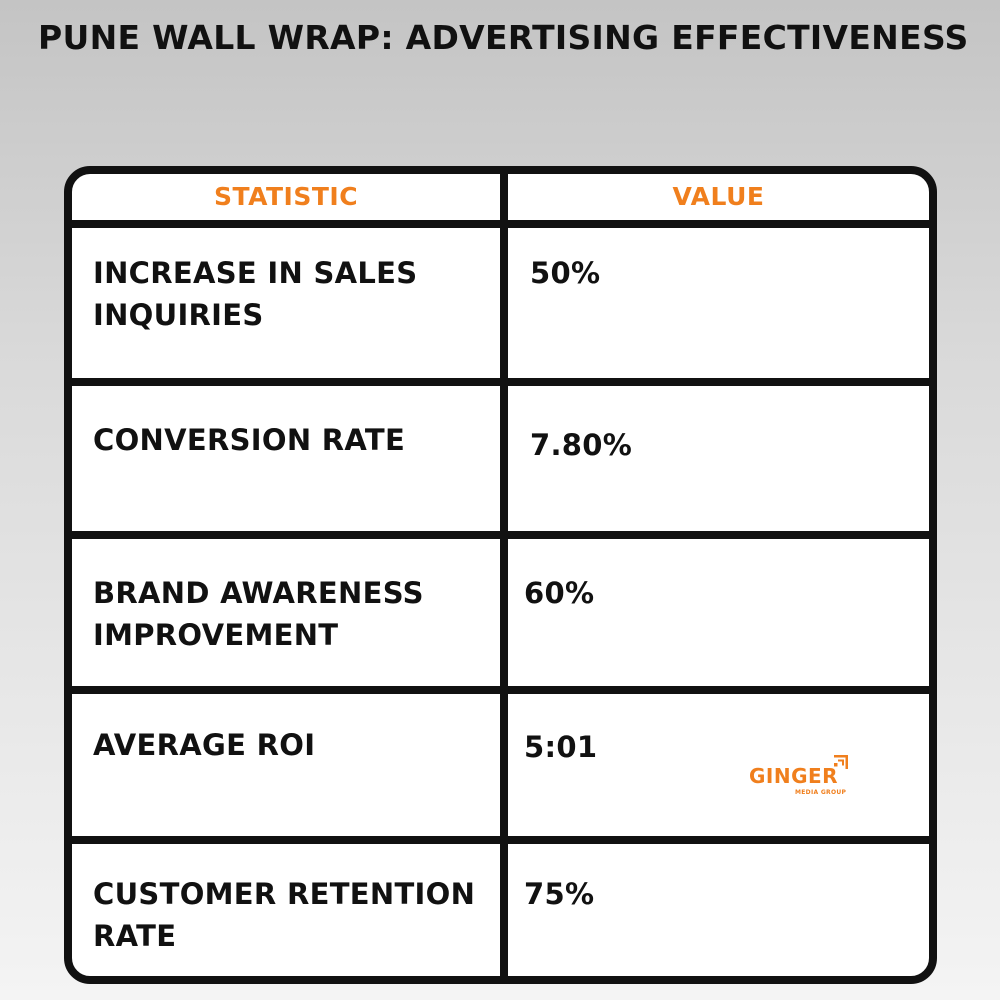 The height and width of the screenshot is (1000, 1000). I want to click on ginger-mark-icon, so click(841, 762).